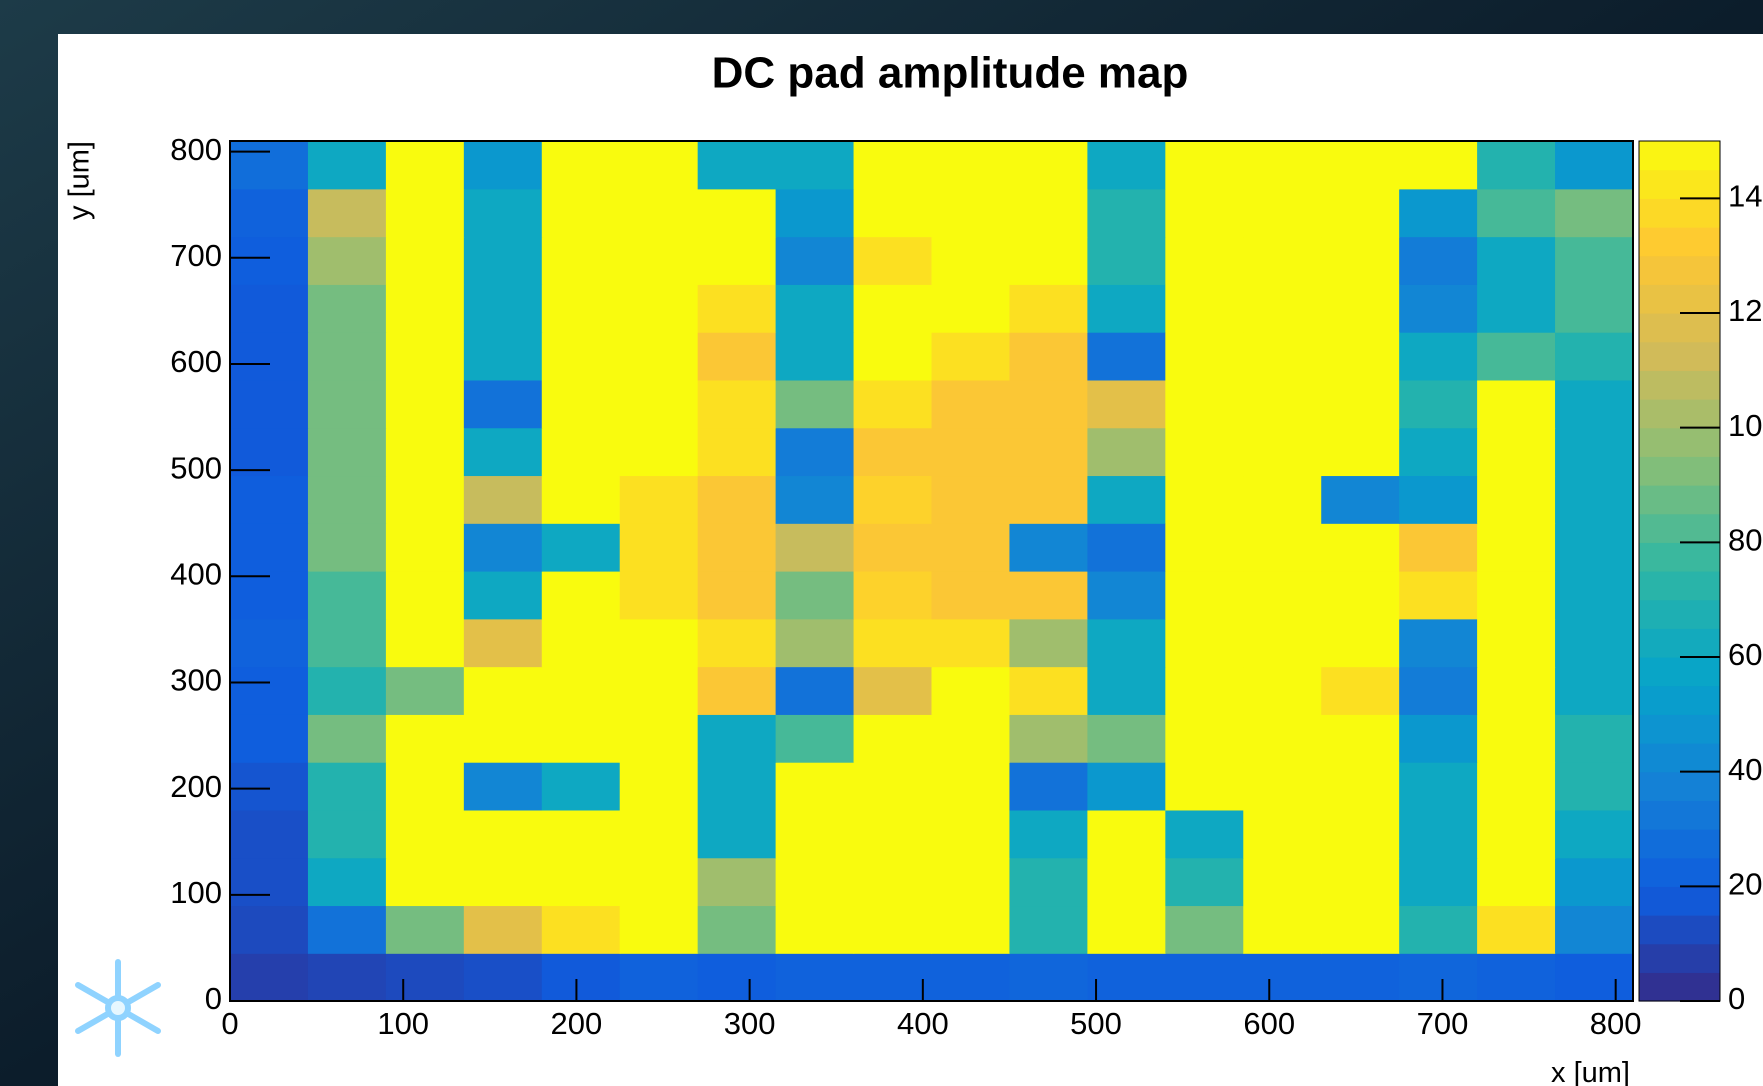 The image size is (1763, 1086). Describe the element at coordinates (196, 892) in the screenshot. I see `y-tick-label: 100` at that location.